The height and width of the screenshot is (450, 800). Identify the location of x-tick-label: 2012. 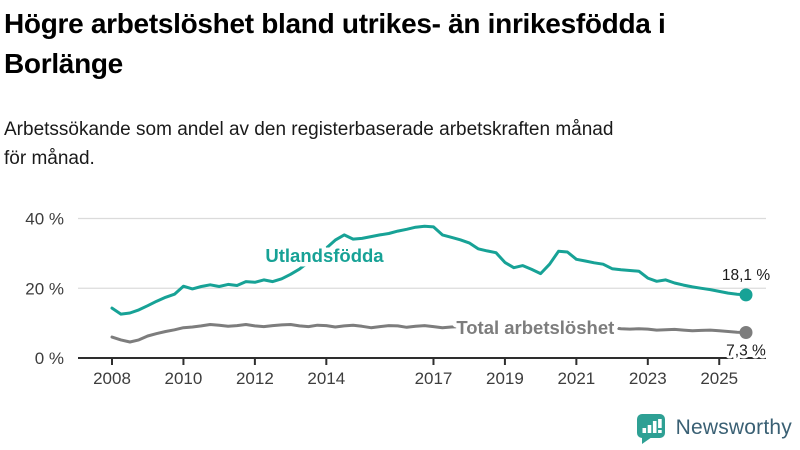
(255, 378).